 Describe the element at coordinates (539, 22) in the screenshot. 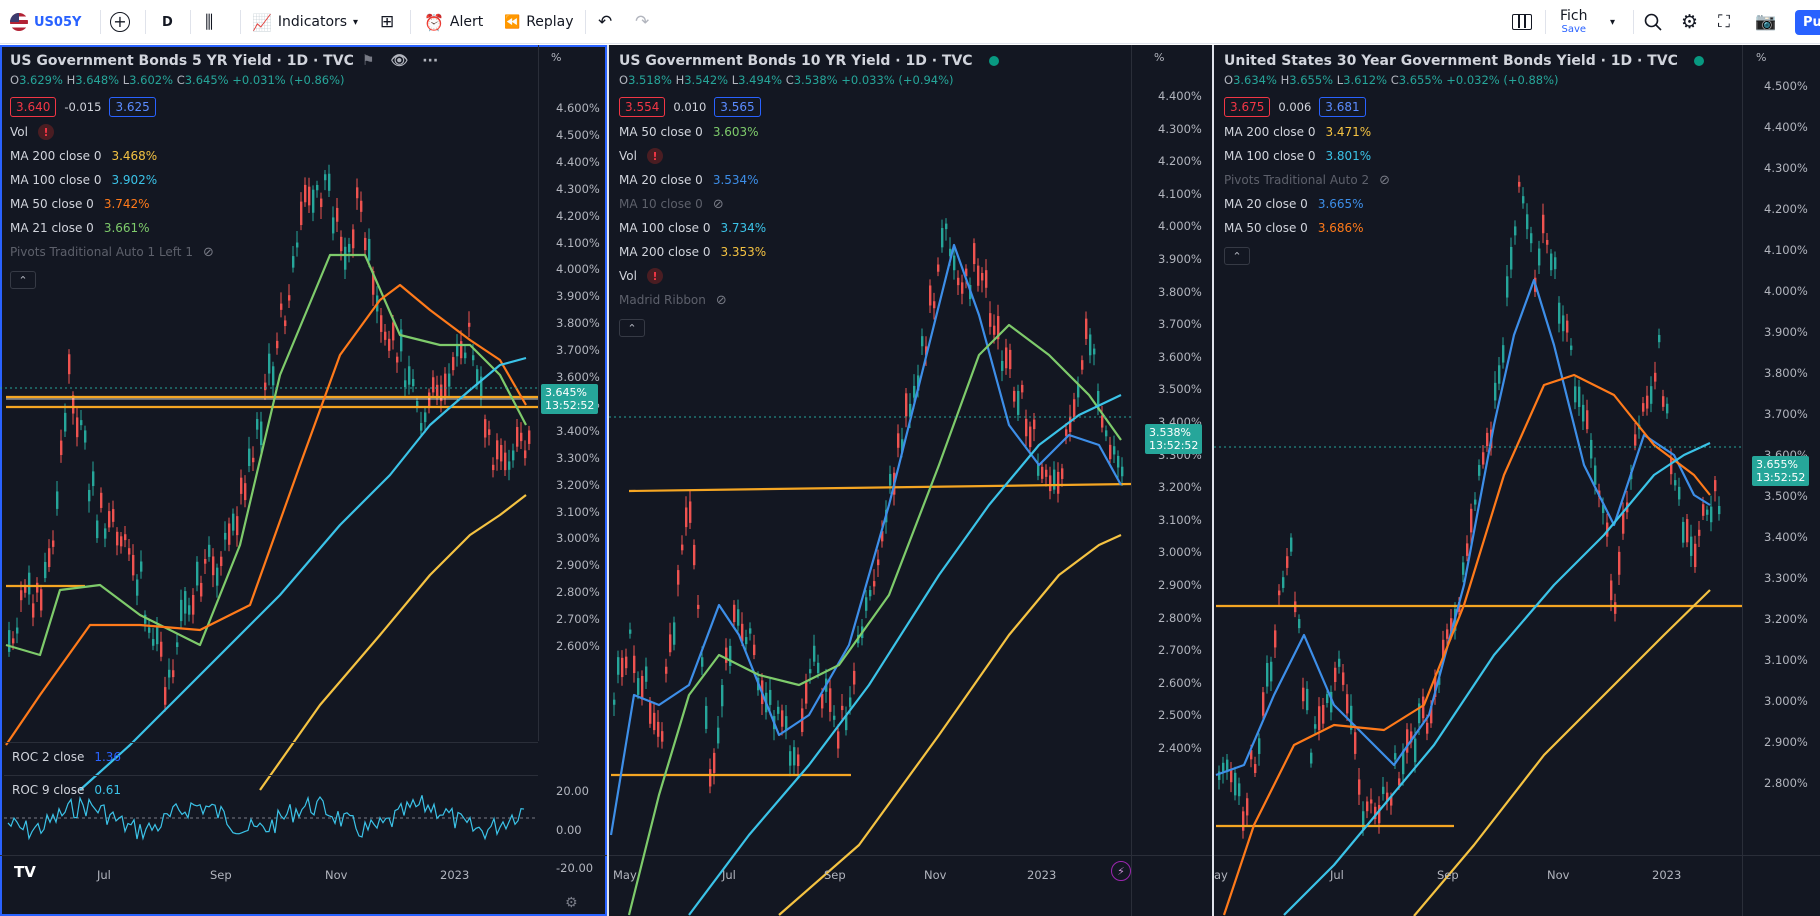

I see `replay-button: ⏪ Replay` at that location.